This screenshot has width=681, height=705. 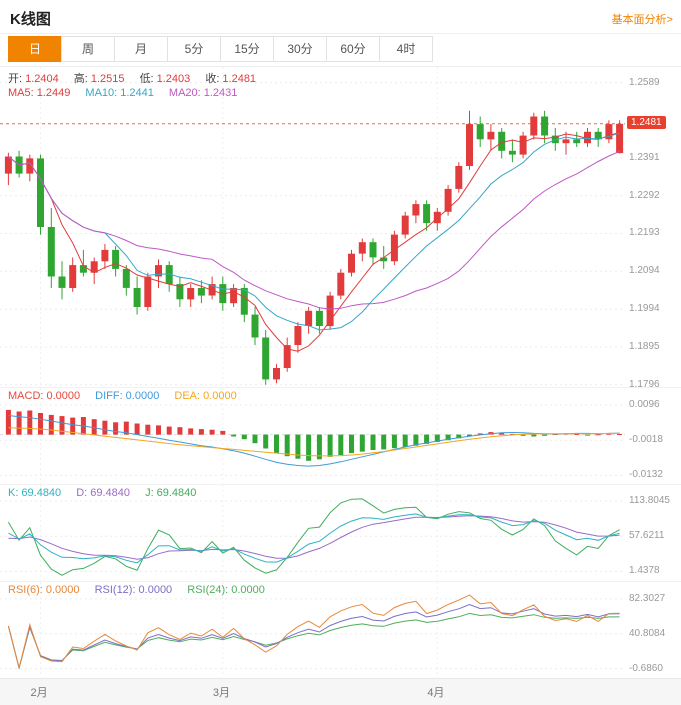 I want to click on y-axis-label: 1.2292, so click(x=644, y=195).